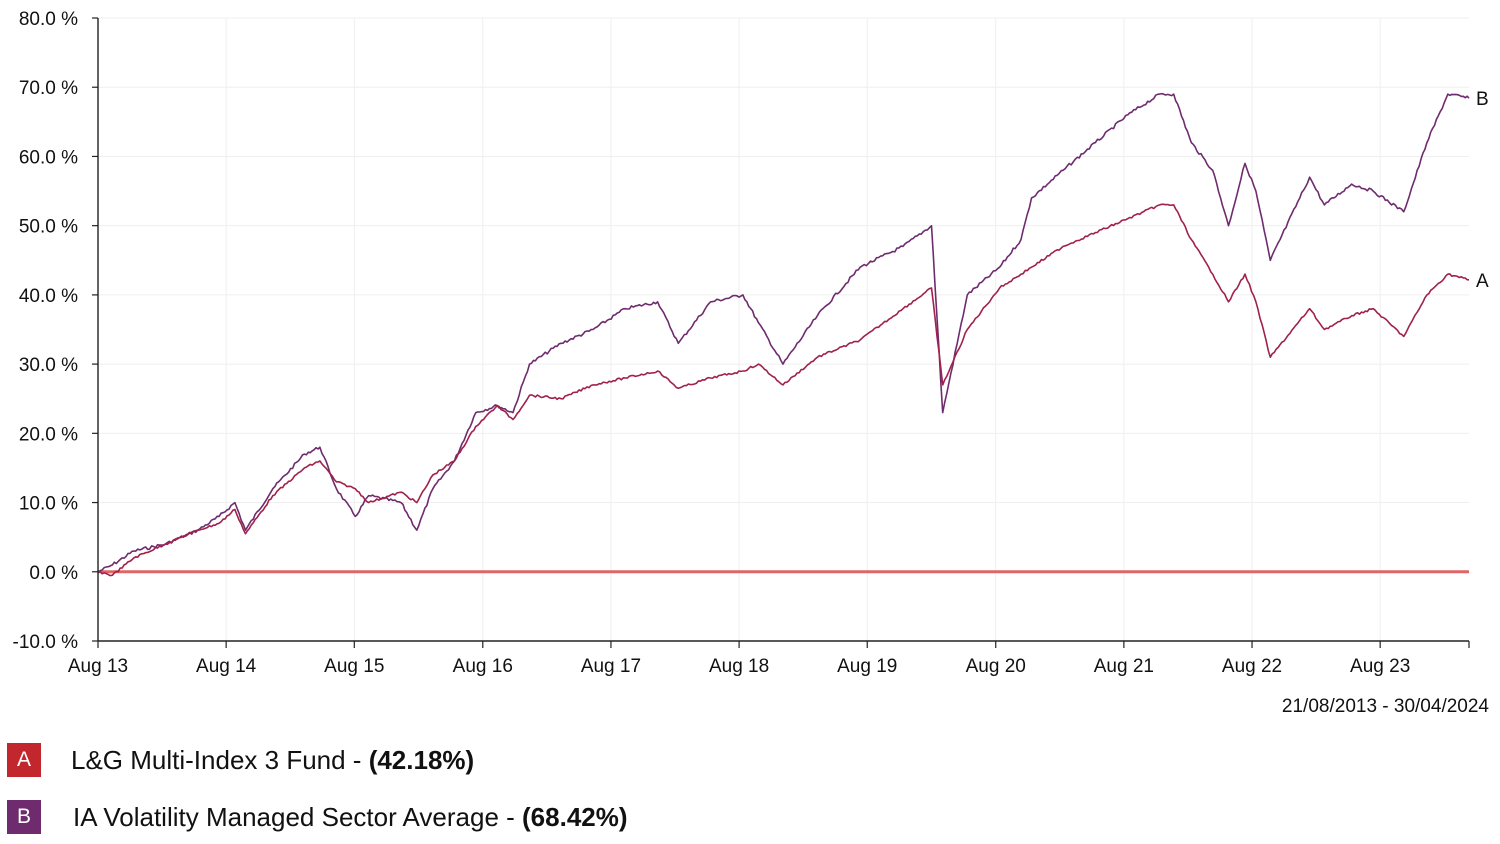 This screenshot has height=844, width=1500. I want to click on legend-series-name-b: IA Volatility Managed Sector Average, so click(286, 816).